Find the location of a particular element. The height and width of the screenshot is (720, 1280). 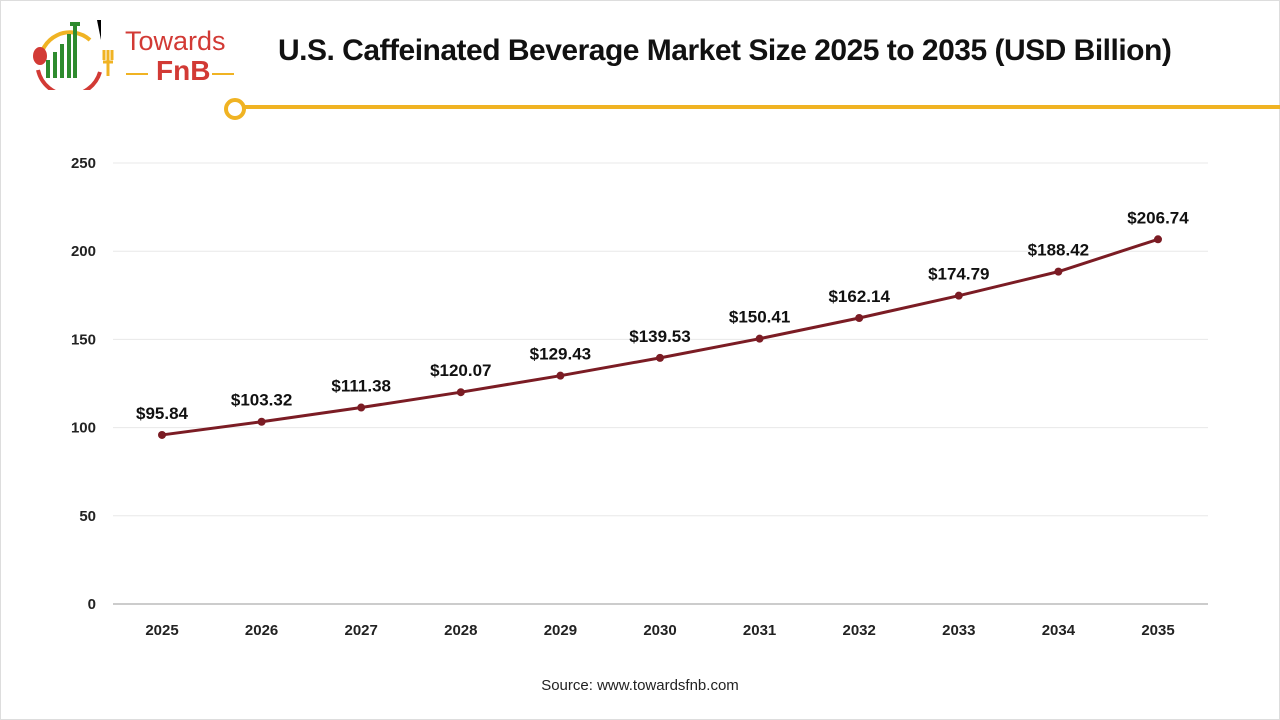

y-tick-label: 250 is located at coordinates (83, 163).